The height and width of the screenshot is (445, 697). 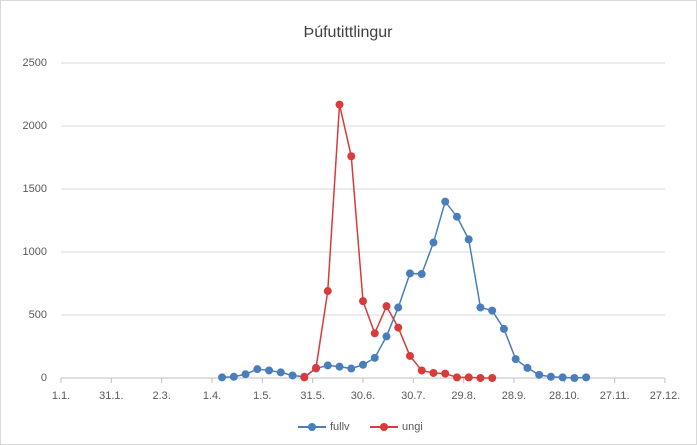 I want to click on y-tick-label: 0, so click(x=44, y=378).